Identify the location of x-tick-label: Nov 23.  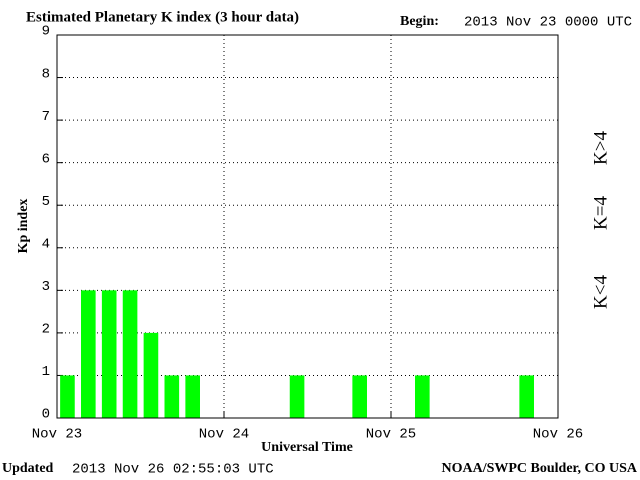
(57, 435).